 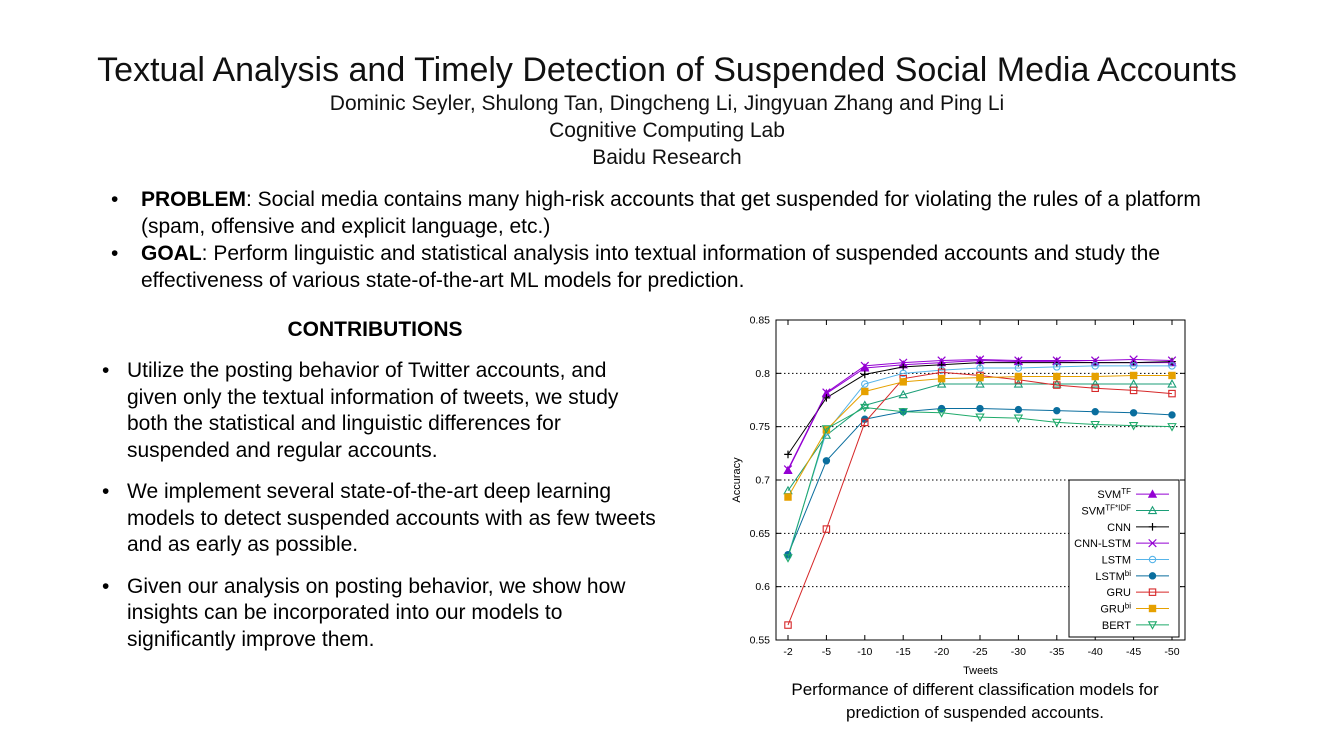 What do you see at coordinates (667, 157) in the screenshot?
I see `organization: Baidu Research` at bounding box center [667, 157].